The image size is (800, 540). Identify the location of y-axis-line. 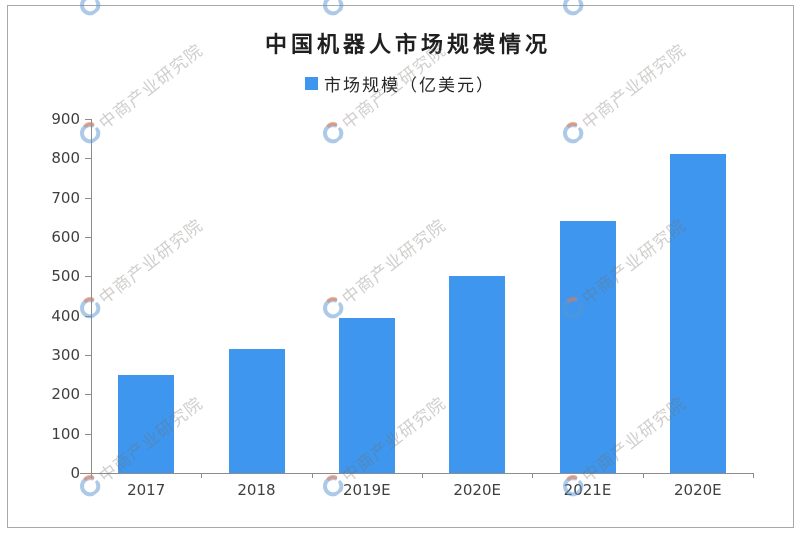
(91, 296).